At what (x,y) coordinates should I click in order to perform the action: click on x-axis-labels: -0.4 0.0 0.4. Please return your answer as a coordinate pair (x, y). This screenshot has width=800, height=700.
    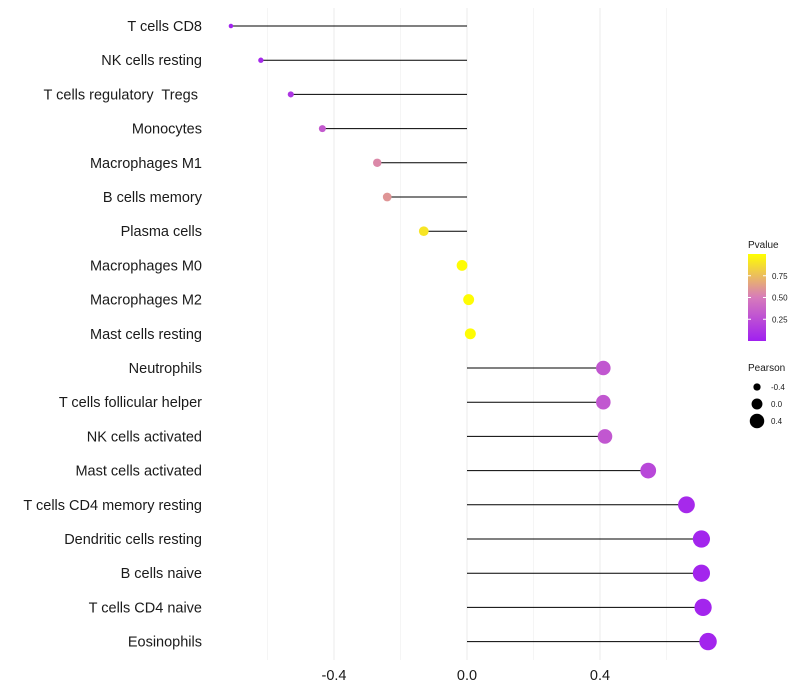
    Looking at the image, I should click on (466, 676).